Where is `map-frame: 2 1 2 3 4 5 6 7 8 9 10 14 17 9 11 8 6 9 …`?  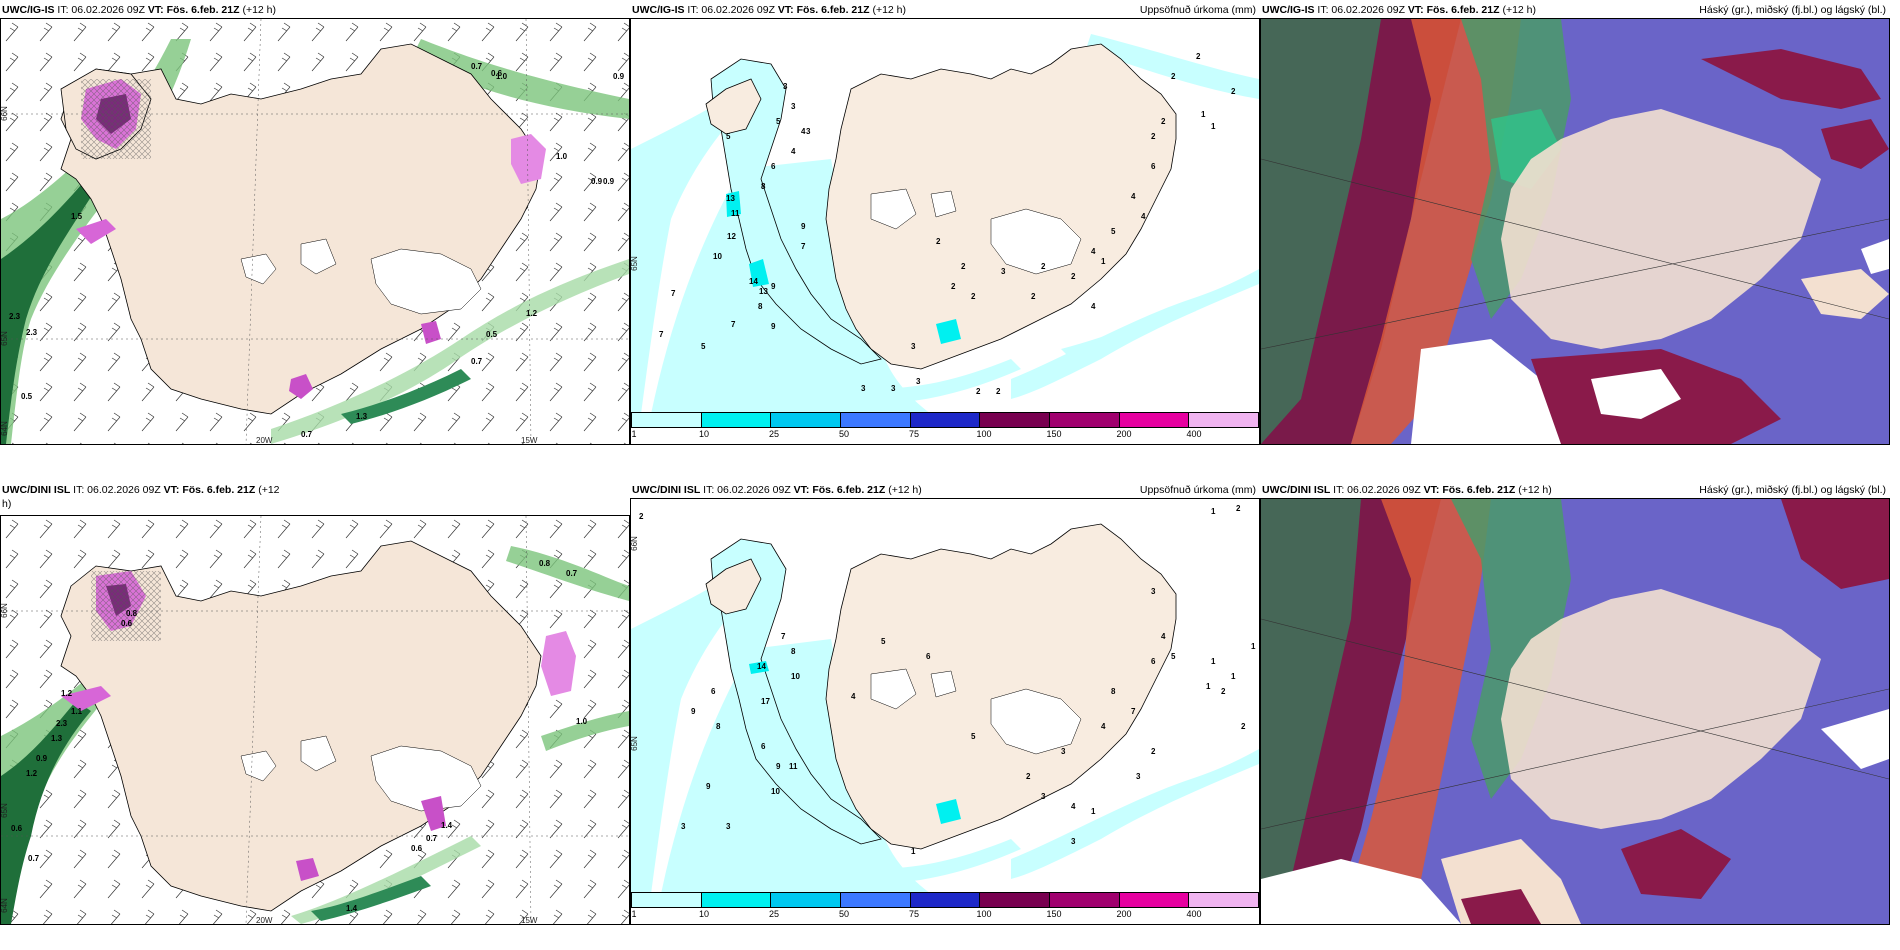
map-frame: 2 1 2 3 4 5 6 7 8 9 10 14 17 9 11 8 6 9 … is located at coordinates (945, 711).